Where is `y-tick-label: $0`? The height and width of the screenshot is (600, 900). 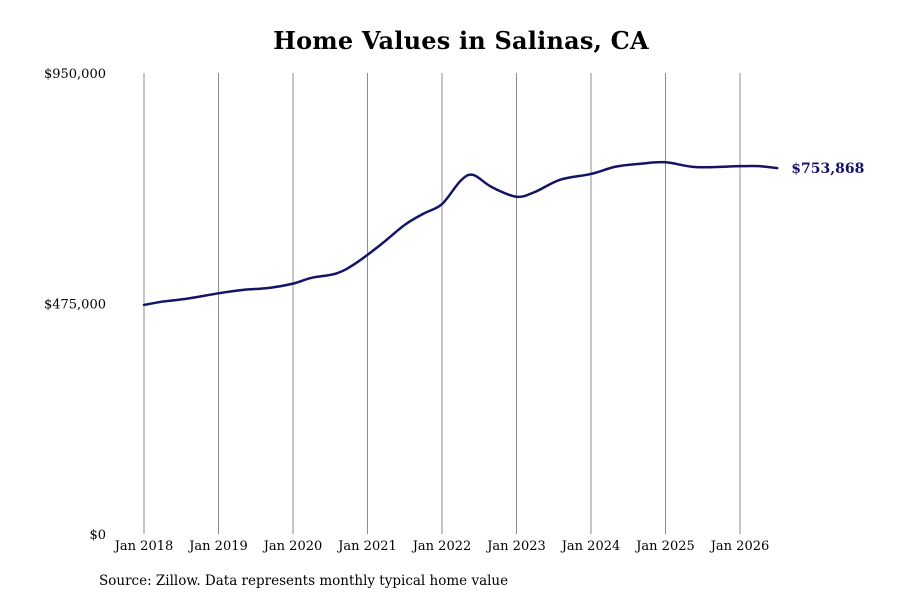
y-tick-label: $0 is located at coordinates (97, 535).